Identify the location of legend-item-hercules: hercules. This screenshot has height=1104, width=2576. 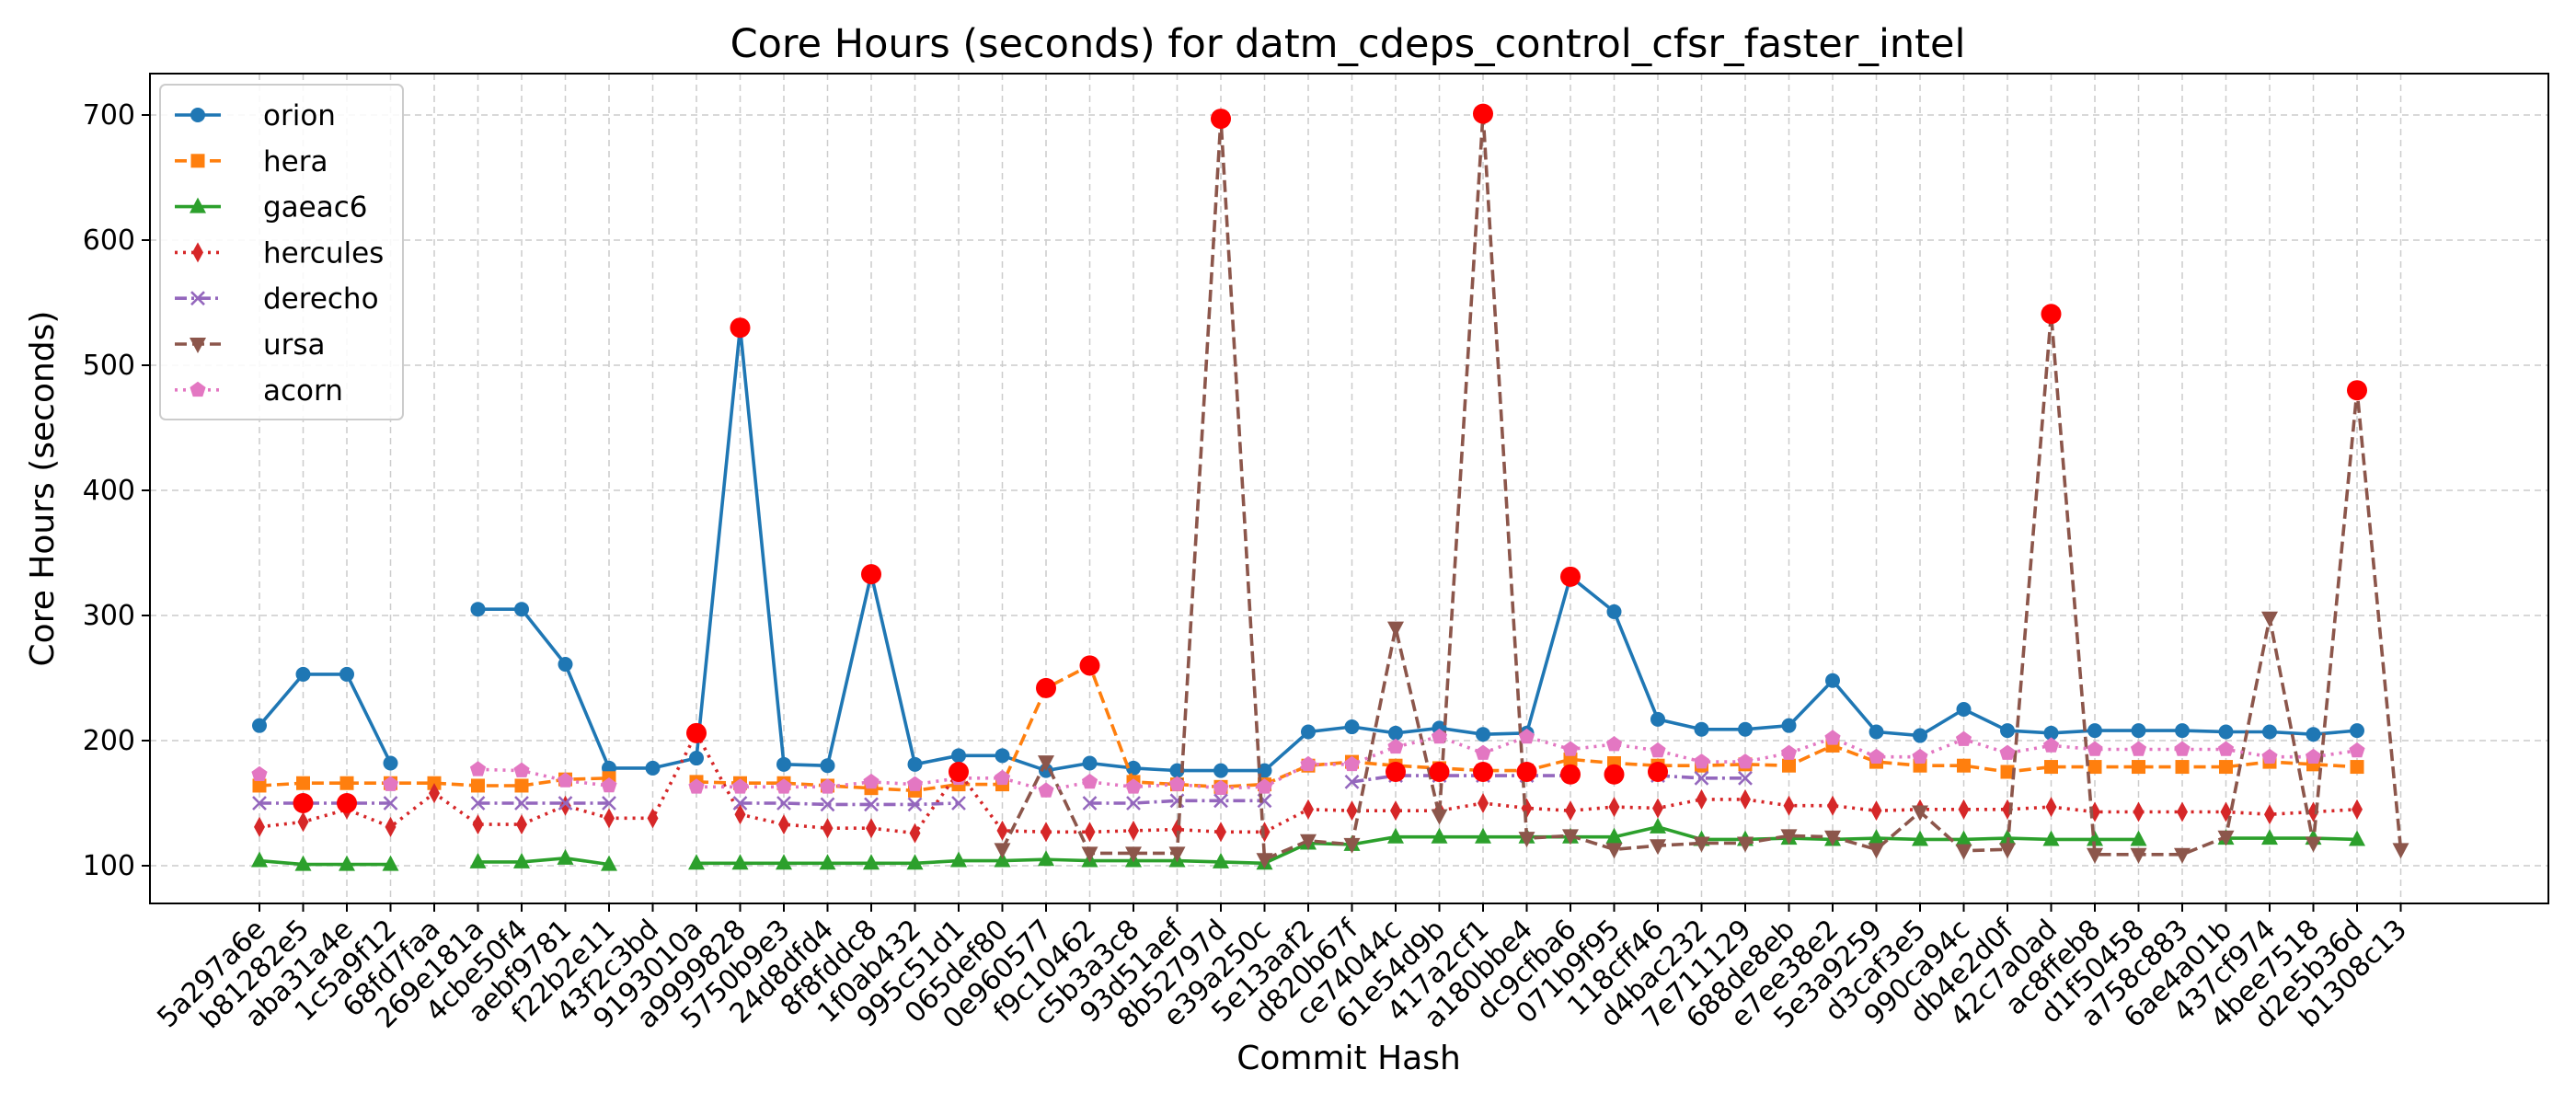
(279, 253).